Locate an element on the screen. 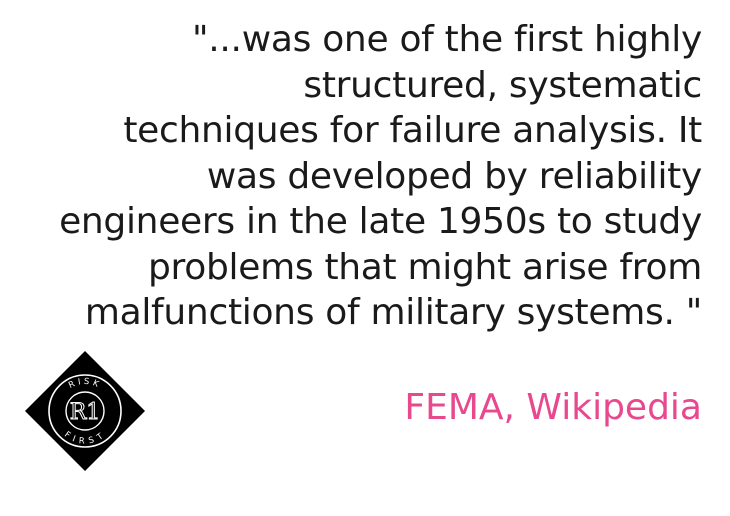 The image size is (730, 516). quote-line: engineers in the late 1950s to study is located at coordinates (380, 221).